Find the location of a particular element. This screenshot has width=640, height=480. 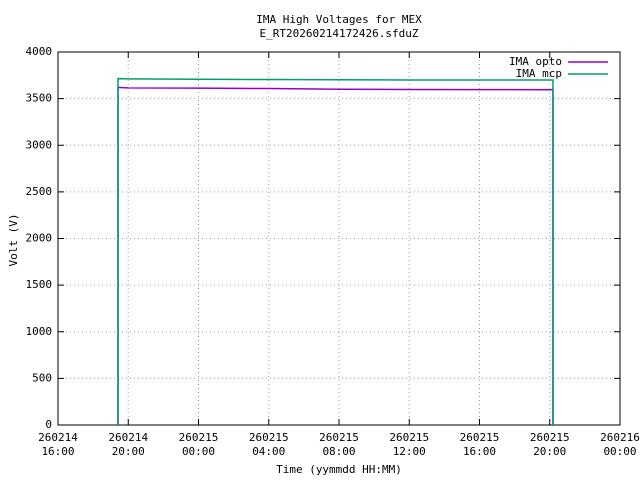

x-tick-label: 260214 16:00 is located at coordinates (58, 444).